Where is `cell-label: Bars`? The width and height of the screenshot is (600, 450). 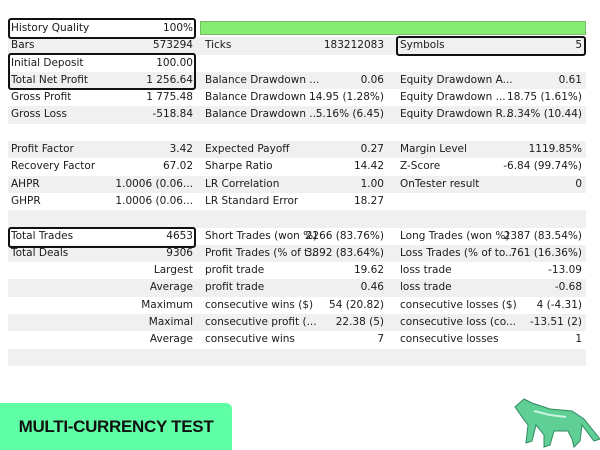
cell-label: Bars is located at coordinates (23, 45).